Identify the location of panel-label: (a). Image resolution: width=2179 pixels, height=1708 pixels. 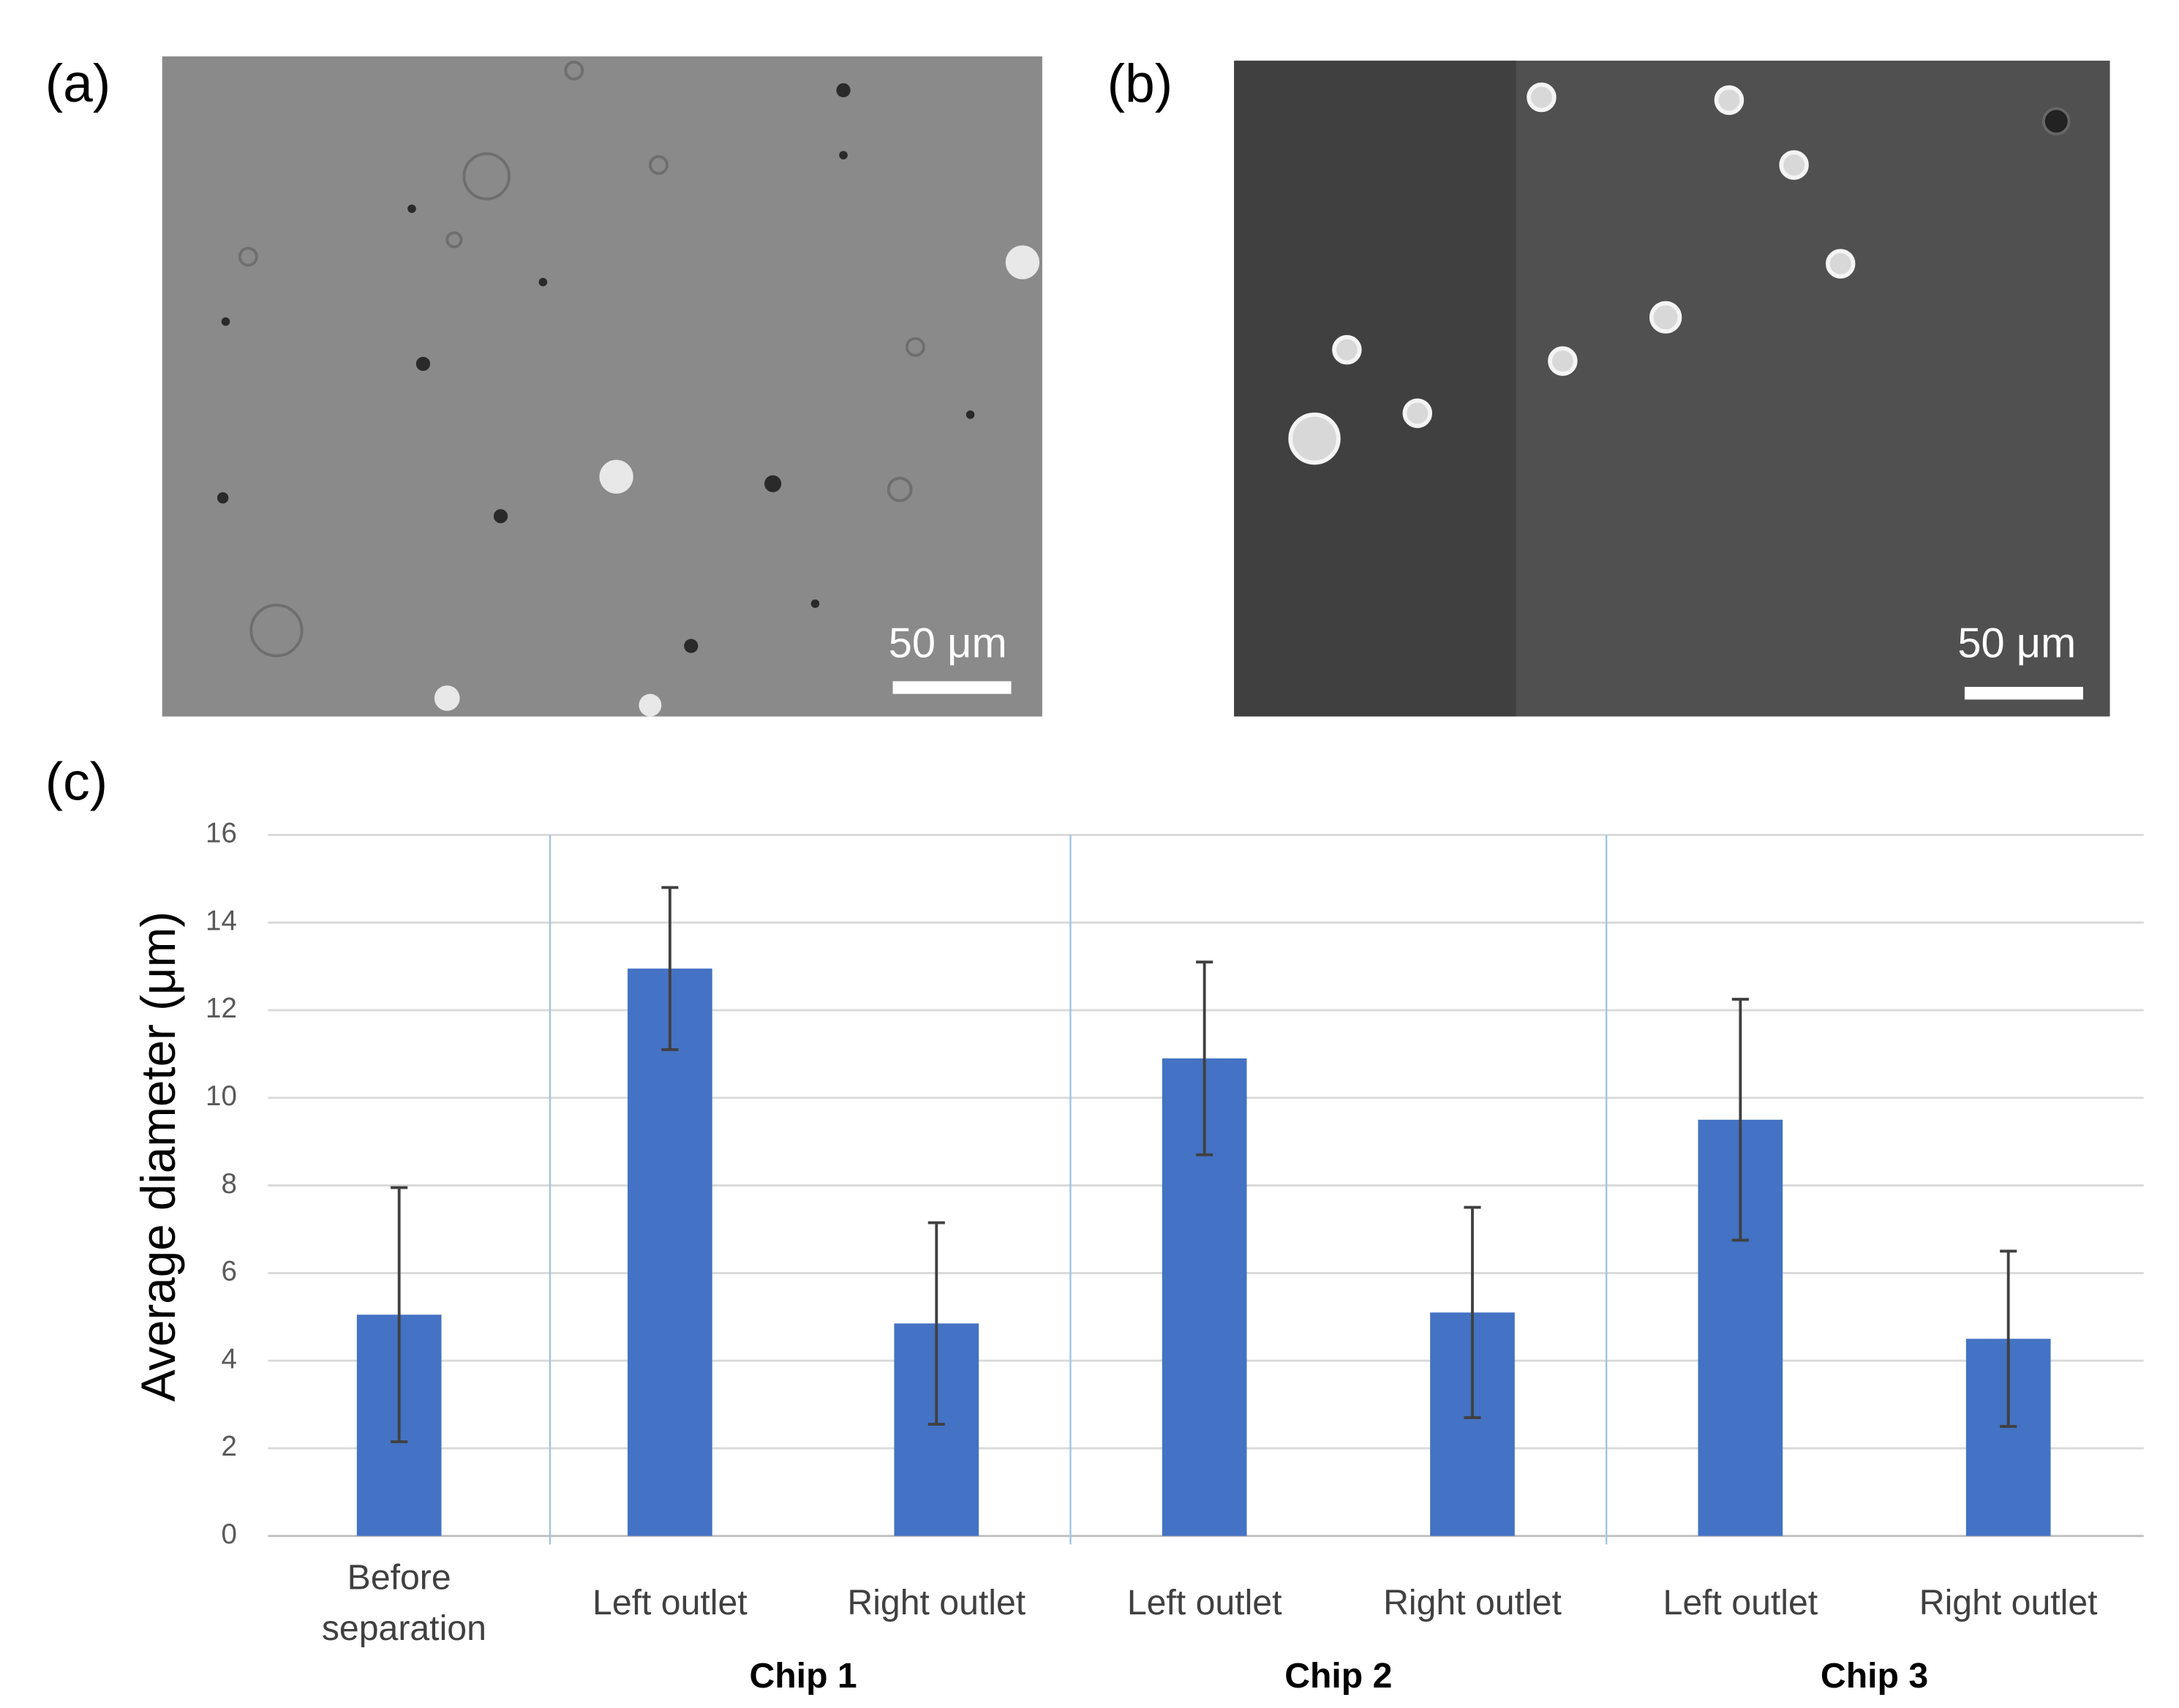
(78, 83).